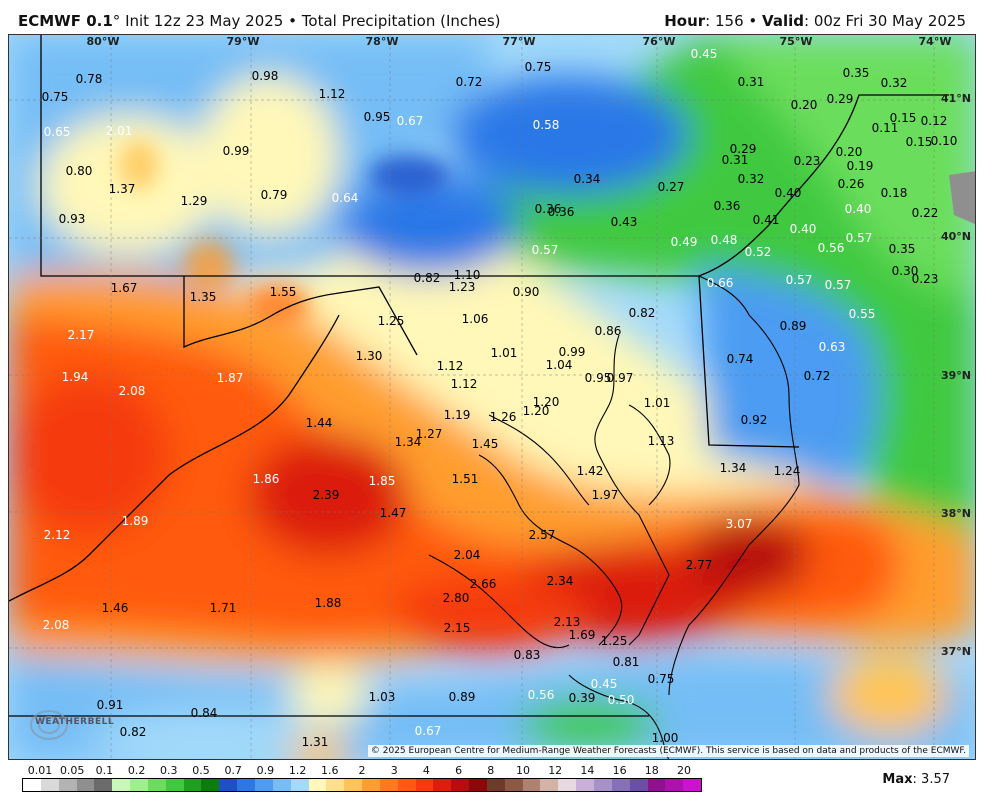  I want to click on valid-value: 00z Fri 30 May 2025, so click(889, 21).